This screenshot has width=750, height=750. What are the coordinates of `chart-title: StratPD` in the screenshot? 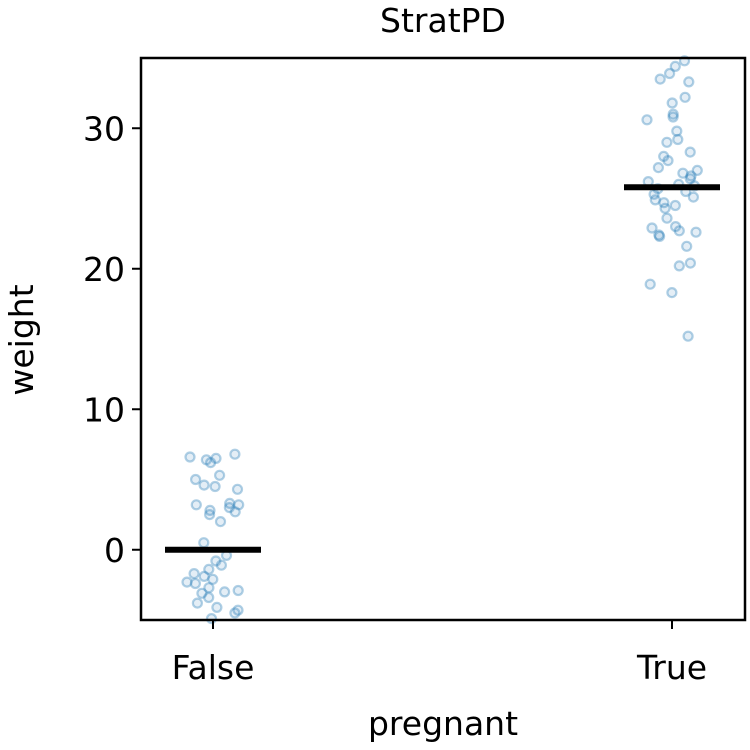 It's located at (443, 20).